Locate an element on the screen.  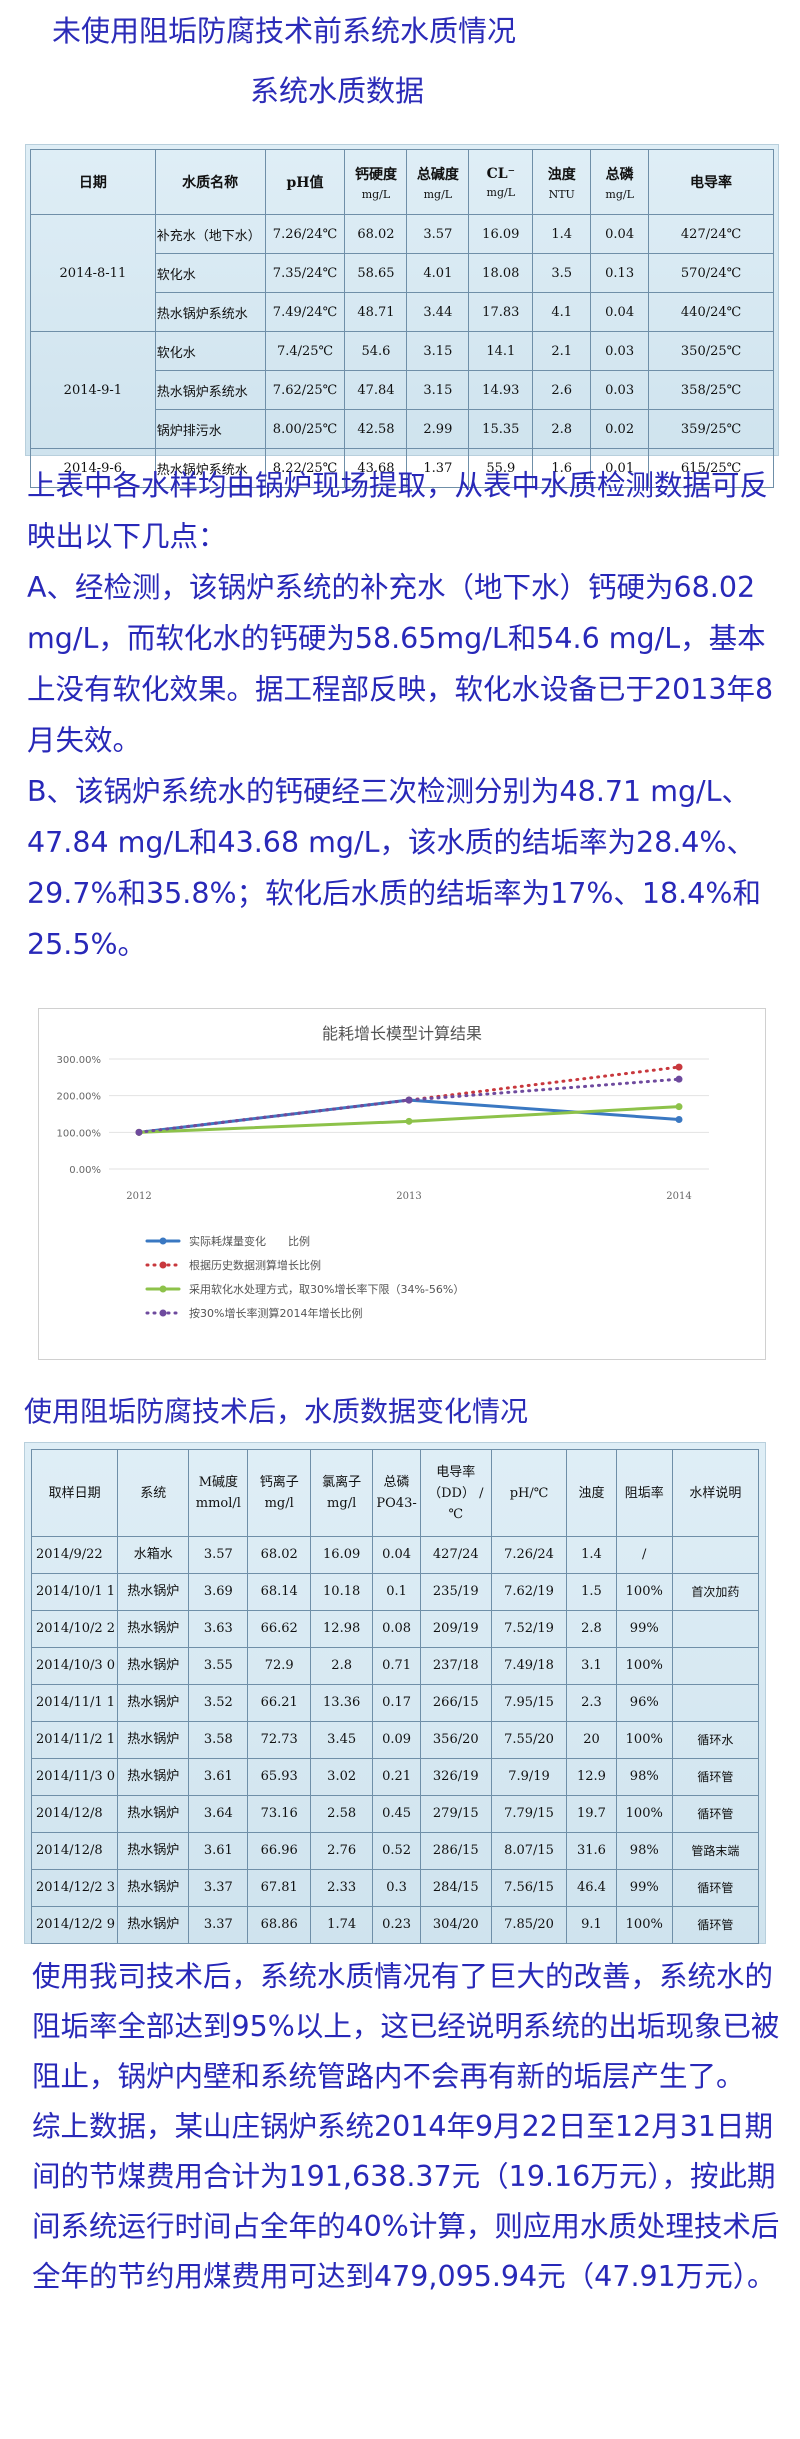
table2-cell: 279/15 is located at coordinates (455, 1814).